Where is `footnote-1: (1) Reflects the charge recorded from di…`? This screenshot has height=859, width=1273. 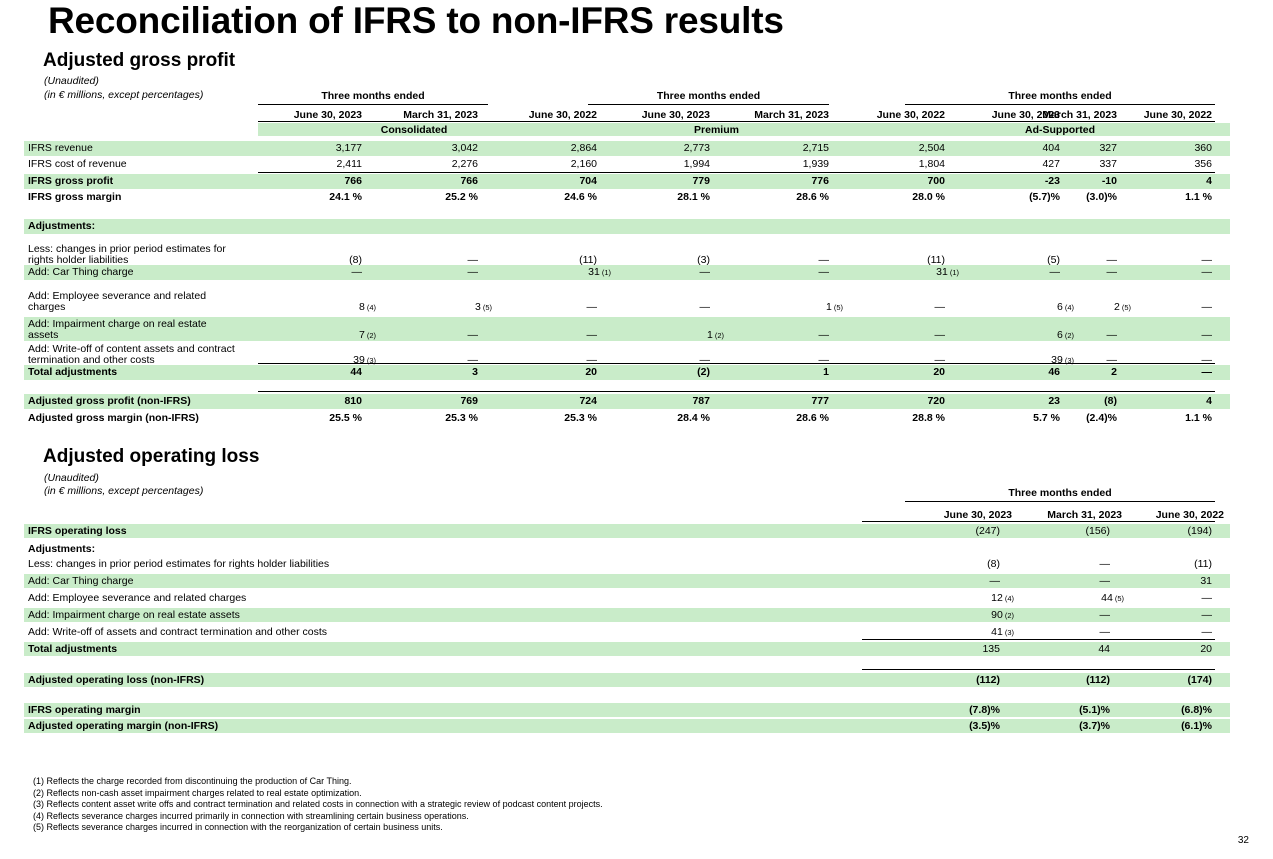 footnote-1: (1) Reflects the charge recorded from di… is located at coordinates (192, 781).